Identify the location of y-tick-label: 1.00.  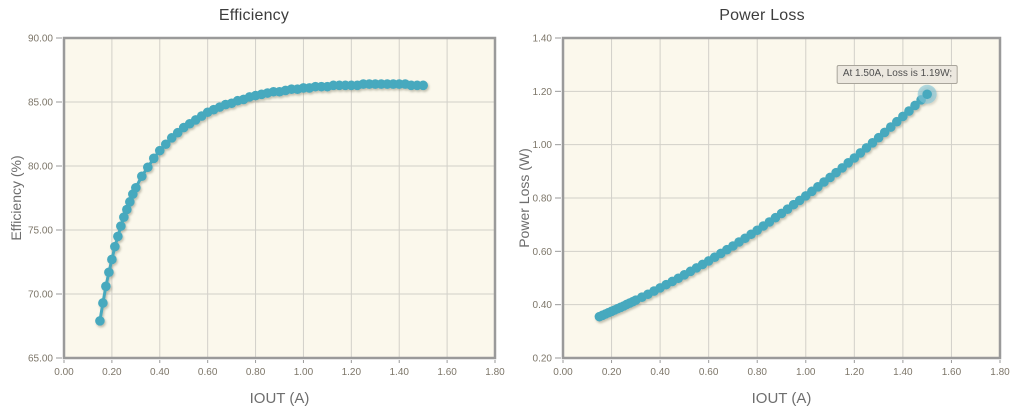
(543, 145).